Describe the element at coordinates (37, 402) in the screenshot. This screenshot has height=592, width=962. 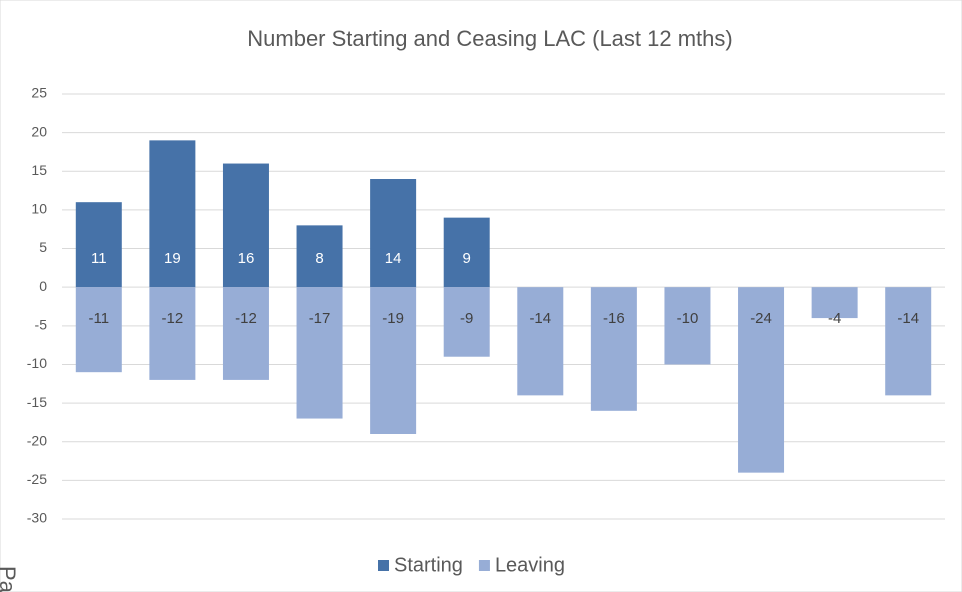
I see `y-tick-label: -15` at that location.